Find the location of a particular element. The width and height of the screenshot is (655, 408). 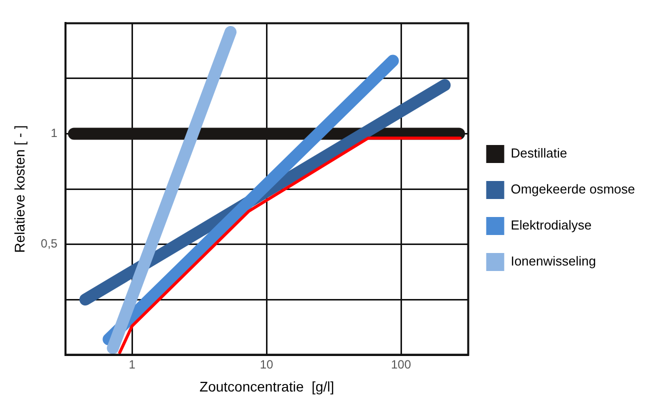

legend-label: Omgekeerde osmose is located at coordinates (572, 189).